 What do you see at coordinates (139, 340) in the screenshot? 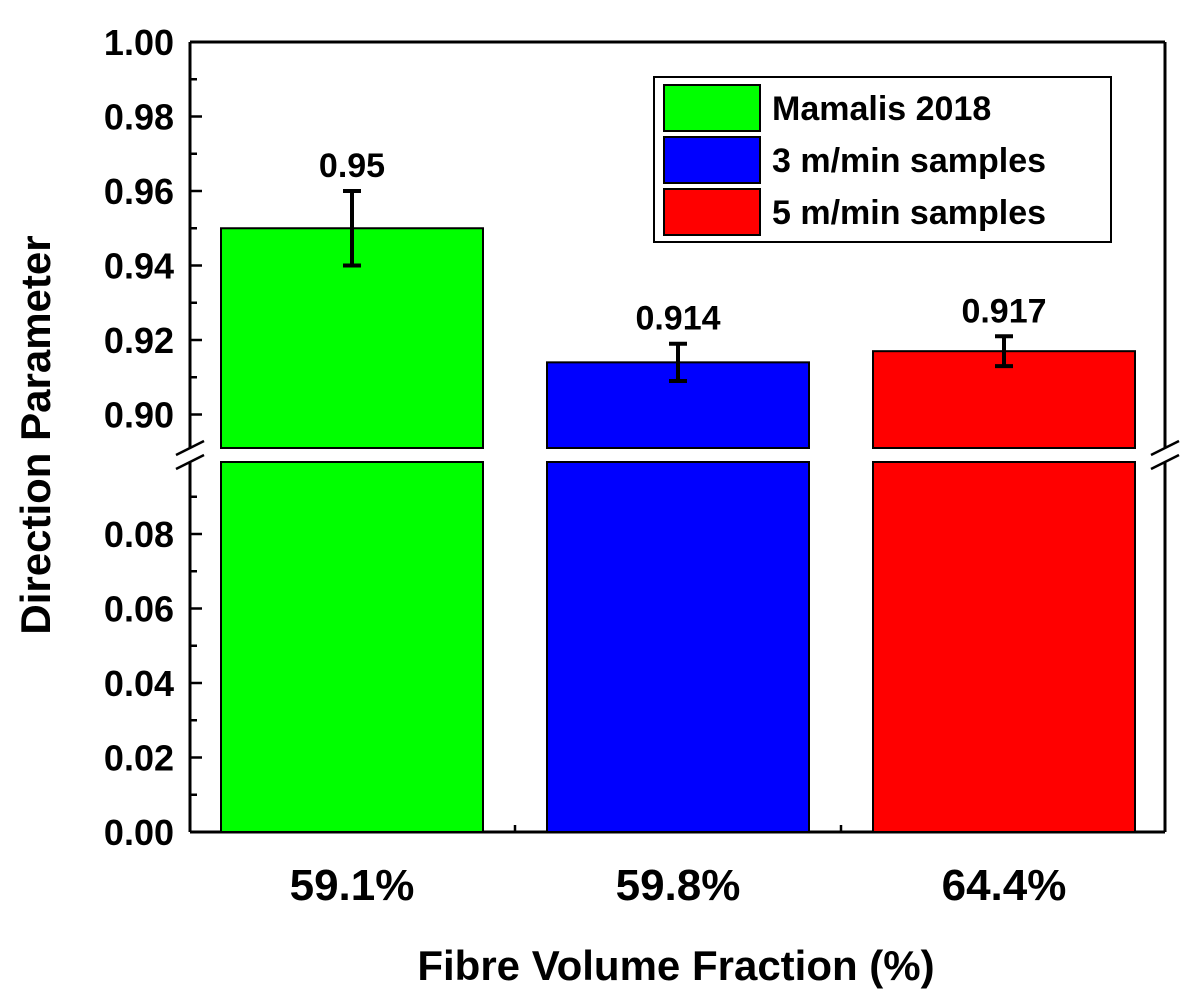
I see `y-tick-label: 0.92` at bounding box center [139, 340].